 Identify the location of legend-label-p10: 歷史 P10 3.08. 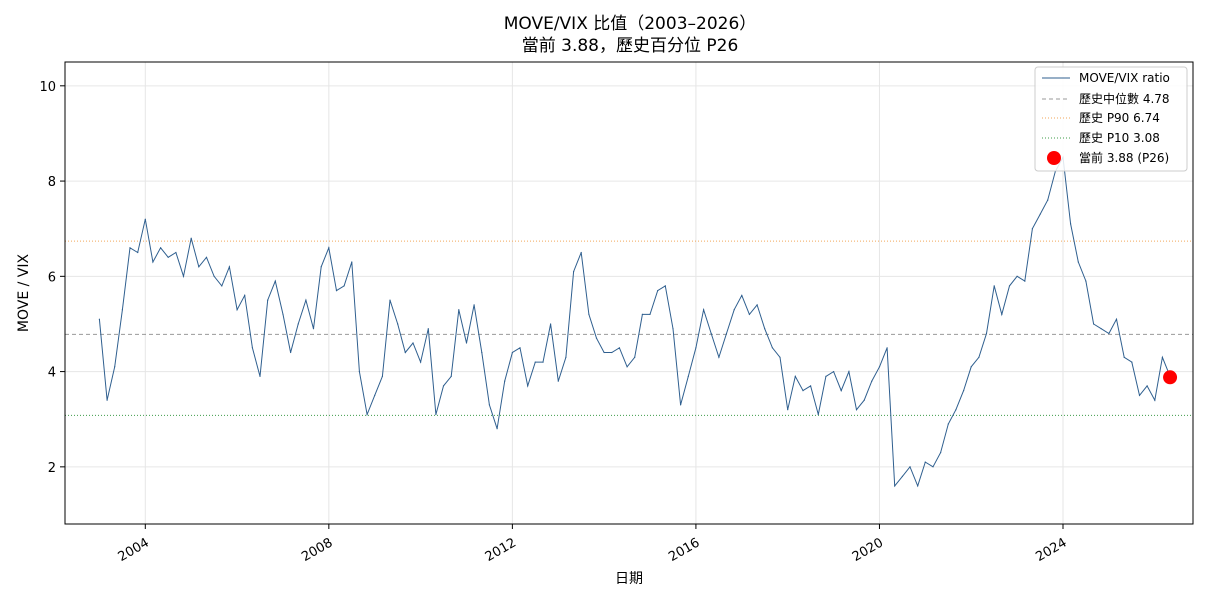
(1119, 138).